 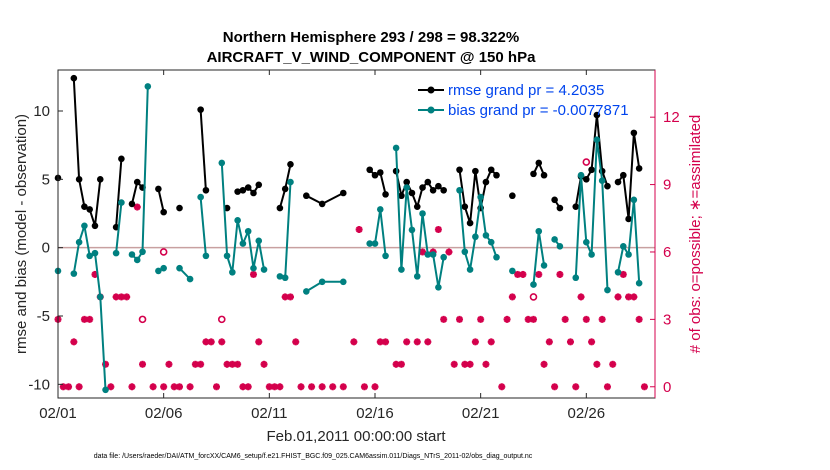 What do you see at coordinates (375, 413) in the screenshot?
I see `x-tick-label: 02/16` at bounding box center [375, 413].